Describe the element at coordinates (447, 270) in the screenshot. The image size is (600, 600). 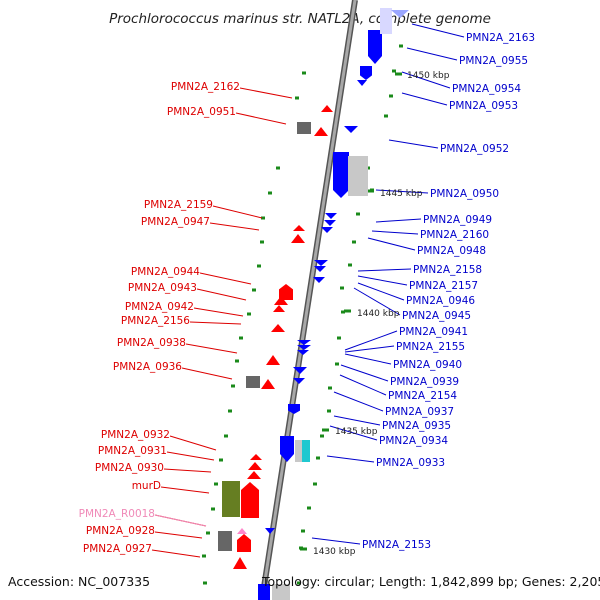
I see `gene-label-pmn2a-2158: PMN2A_2158` at that location.